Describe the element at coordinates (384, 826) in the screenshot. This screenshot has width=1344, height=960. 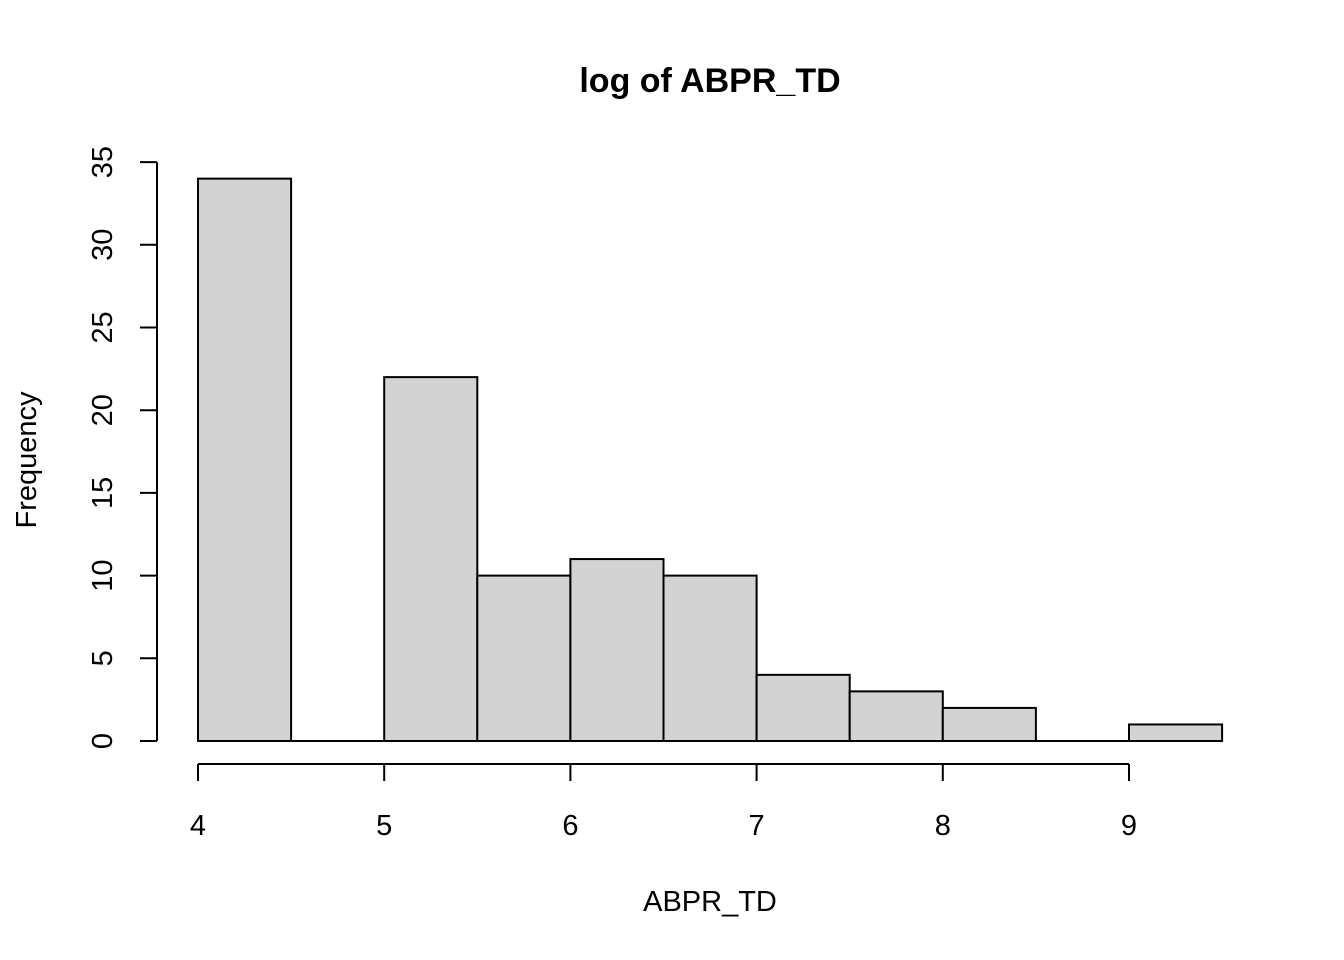
I see `x-tick-label: 5` at that location.